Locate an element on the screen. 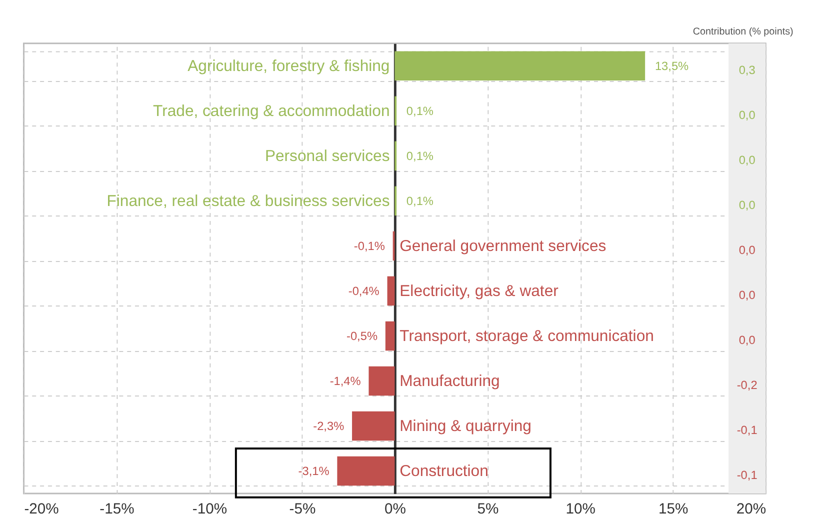  y-tick-label: Construction is located at coordinates (444, 471).